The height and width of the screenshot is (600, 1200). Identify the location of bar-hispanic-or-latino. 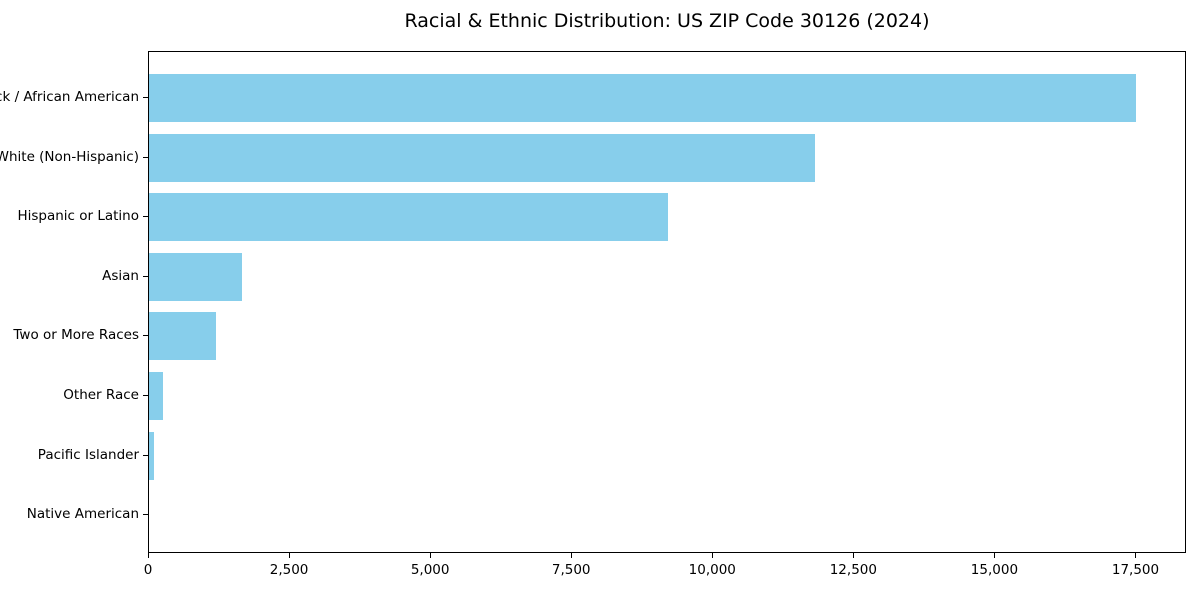
(409, 217).